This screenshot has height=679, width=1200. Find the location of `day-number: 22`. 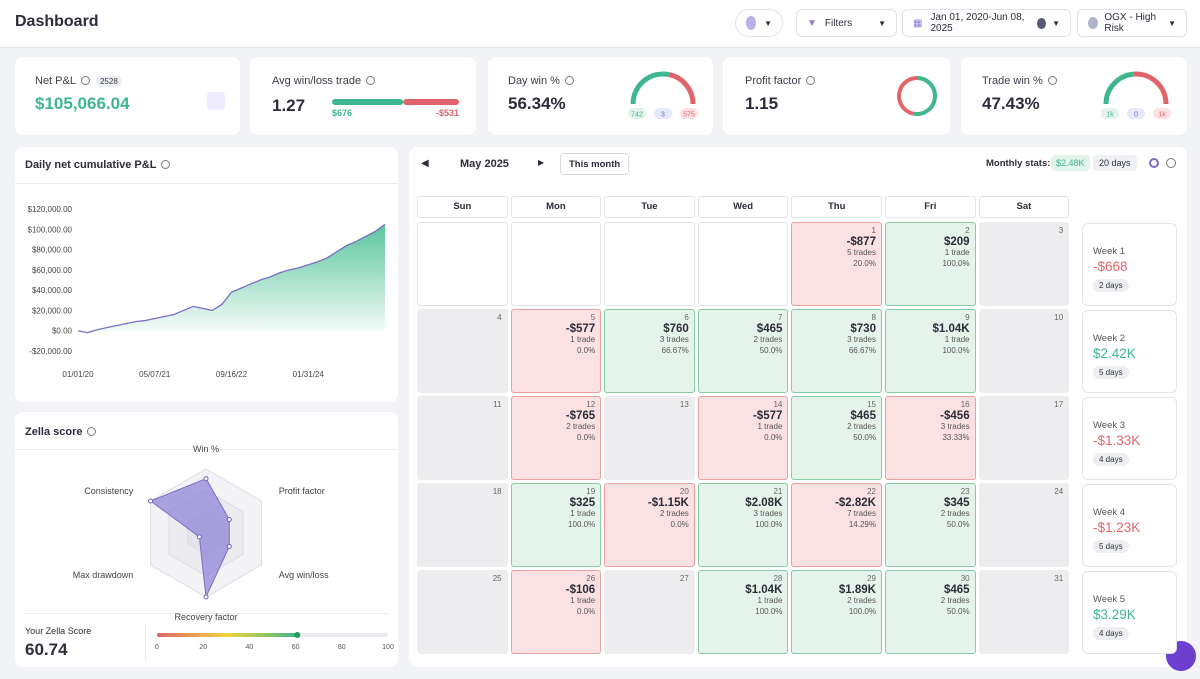

day-number: 22 is located at coordinates (871, 491).